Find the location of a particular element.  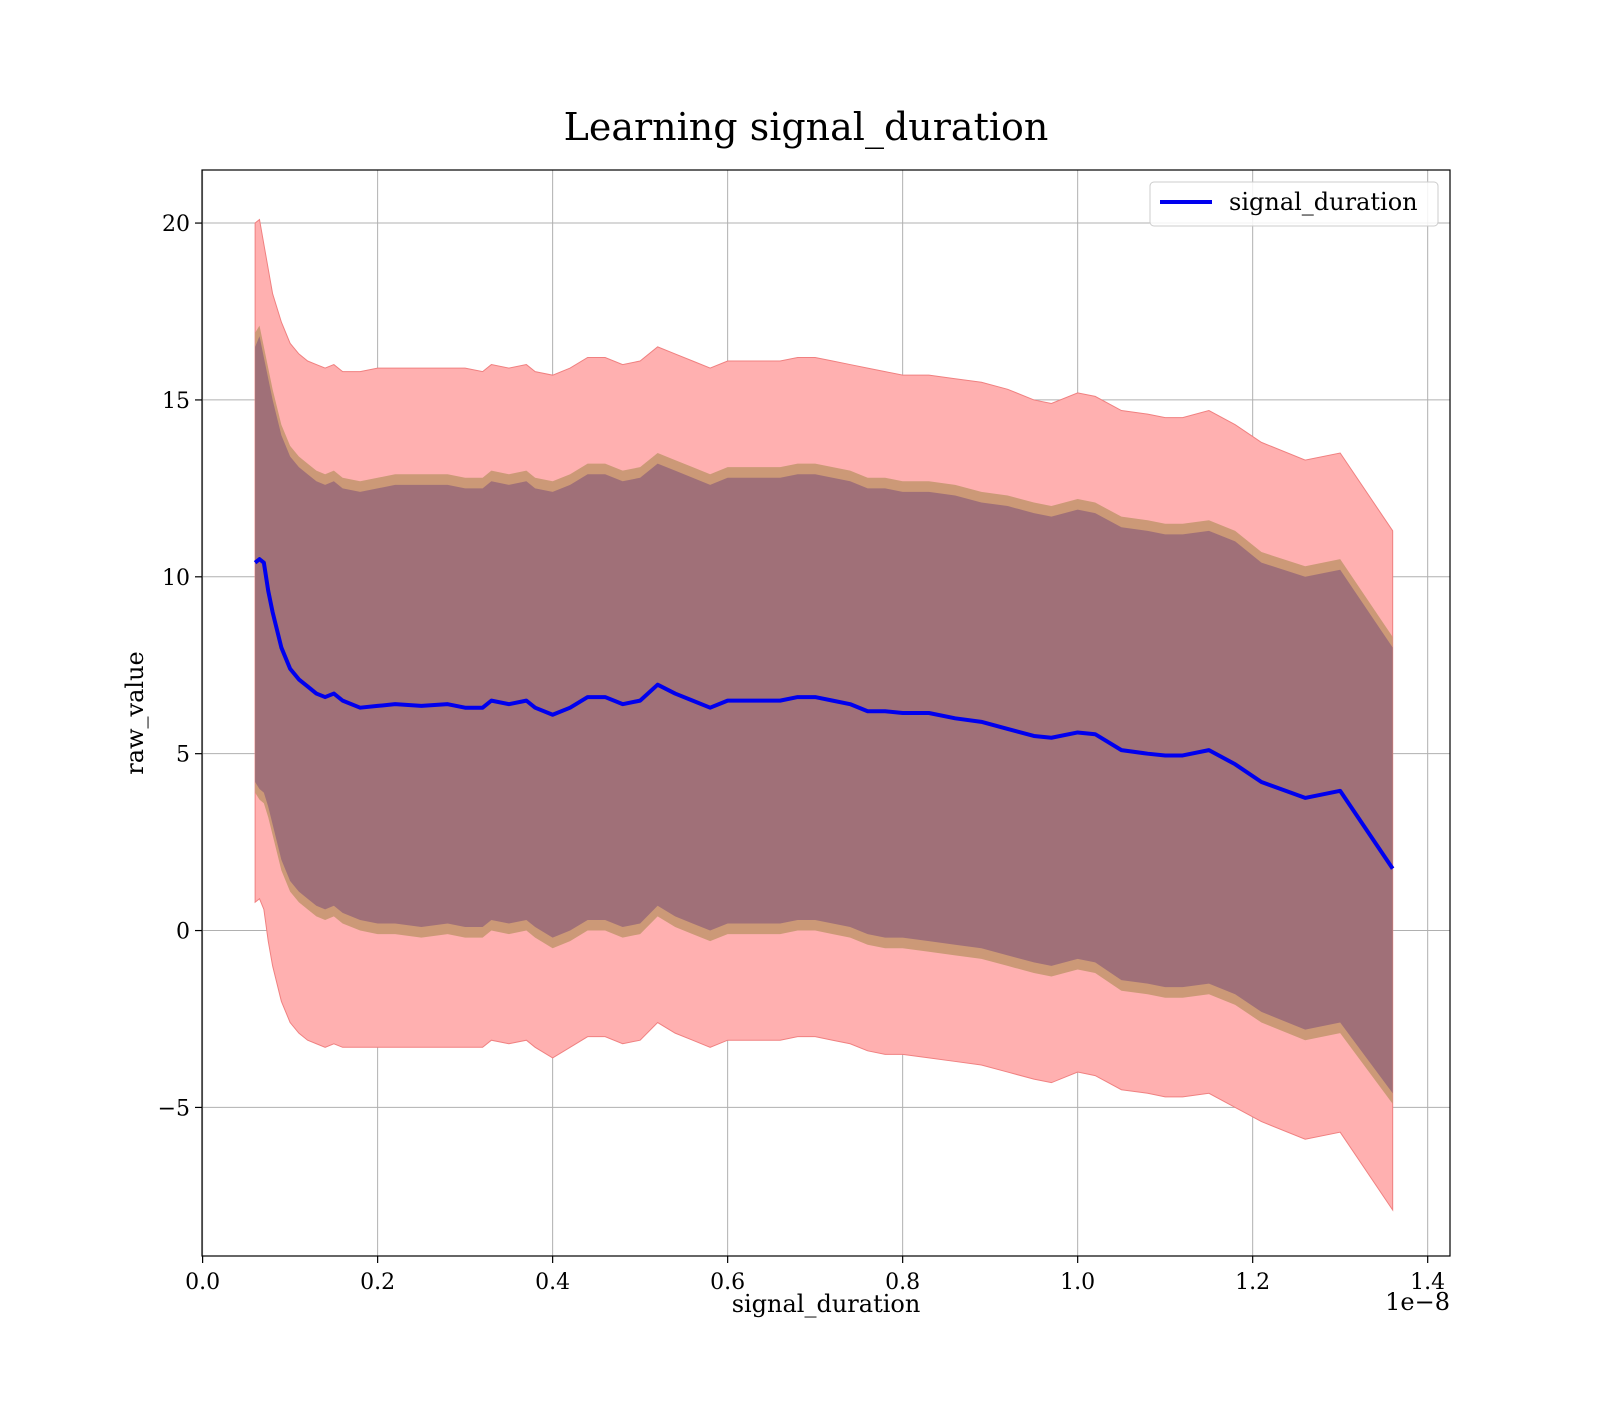

legend-box is located at coordinates (1294, 204).